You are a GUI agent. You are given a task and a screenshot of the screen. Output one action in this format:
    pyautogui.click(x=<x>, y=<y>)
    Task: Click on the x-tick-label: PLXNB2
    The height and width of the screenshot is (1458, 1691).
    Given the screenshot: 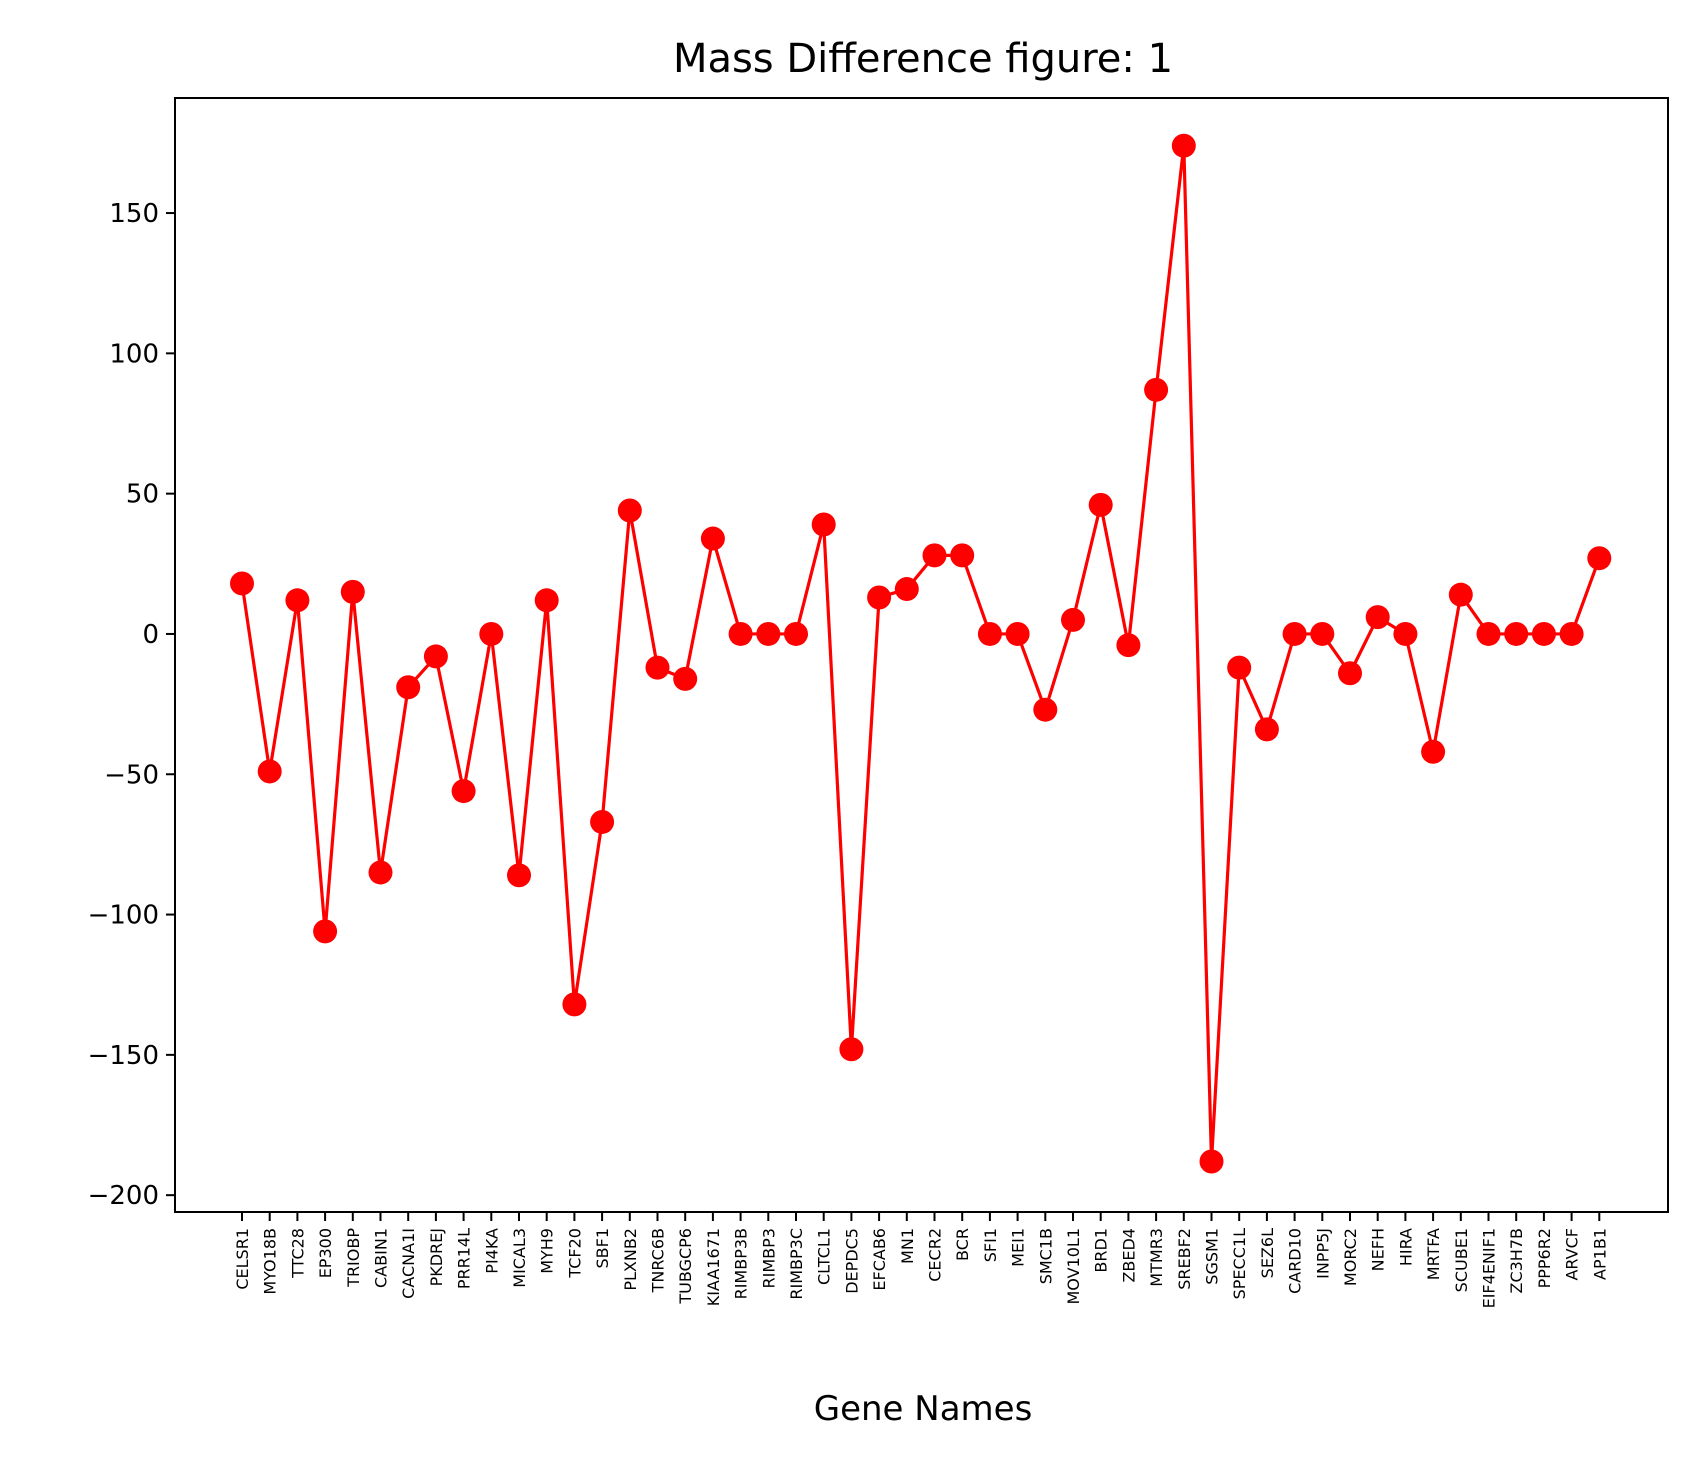 What is the action you would take?
    pyautogui.click(x=630, y=1259)
    